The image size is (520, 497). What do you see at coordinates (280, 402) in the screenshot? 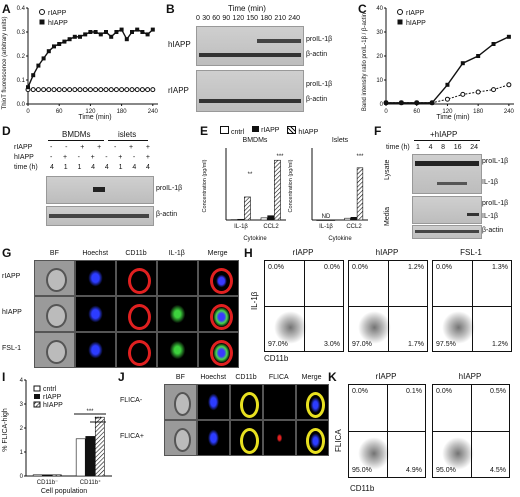
I see `panel-j-cell-signal` at bounding box center [280, 402].